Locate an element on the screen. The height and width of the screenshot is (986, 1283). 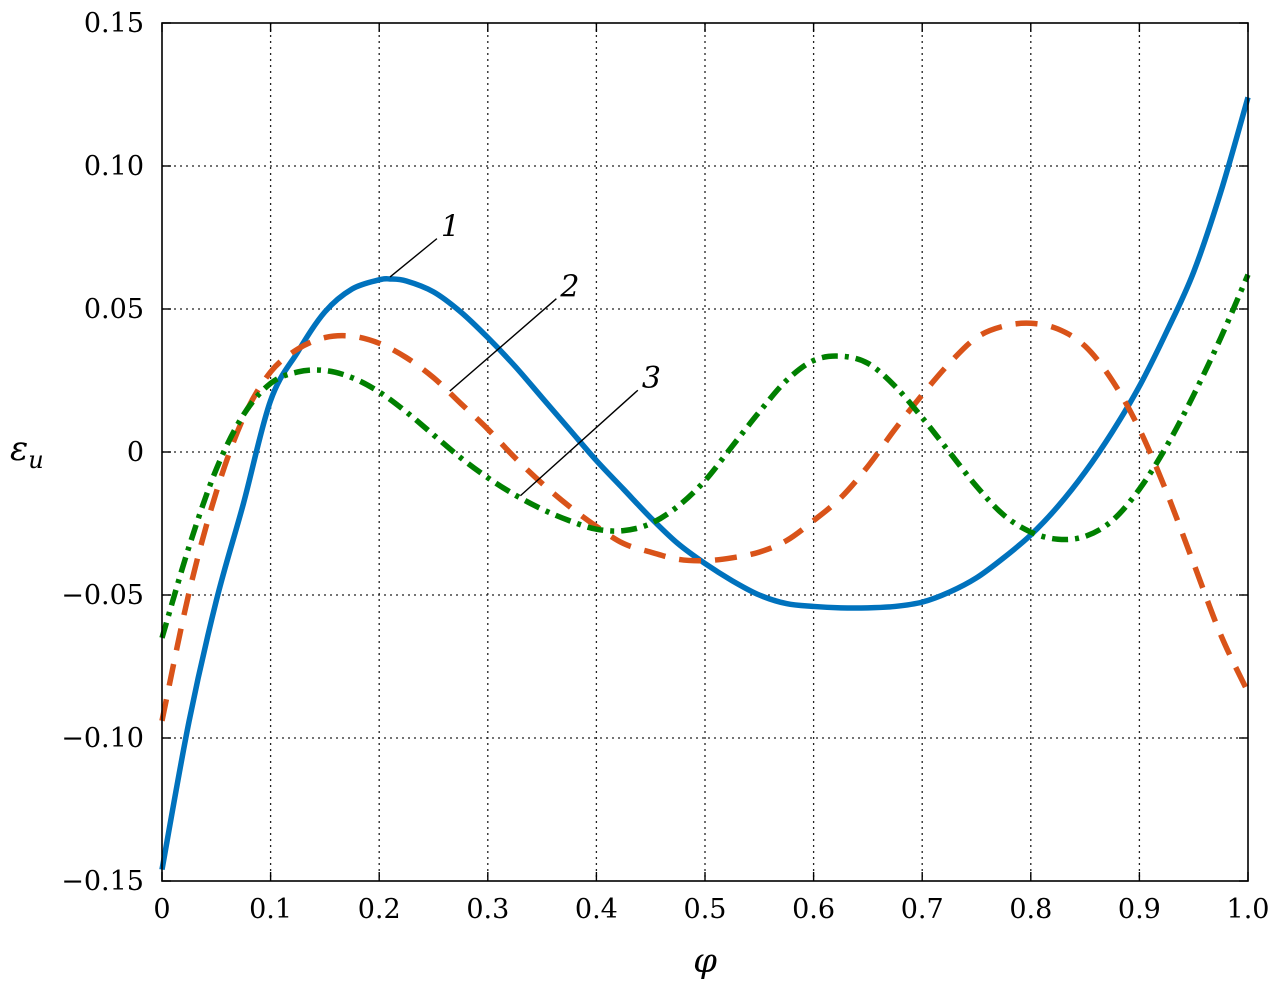
curve-annotations: 1 2 3 is located at coordinates (525, 353).